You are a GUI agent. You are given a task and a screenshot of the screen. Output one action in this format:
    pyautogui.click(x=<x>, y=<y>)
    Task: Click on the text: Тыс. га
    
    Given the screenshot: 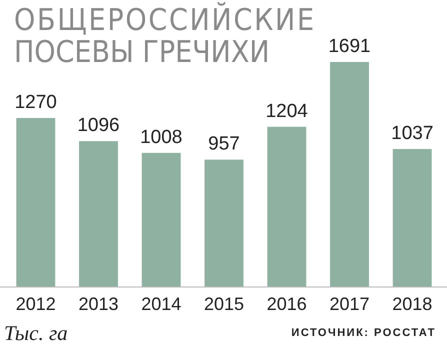 What is the action you would take?
    pyautogui.click(x=36, y=333)
    